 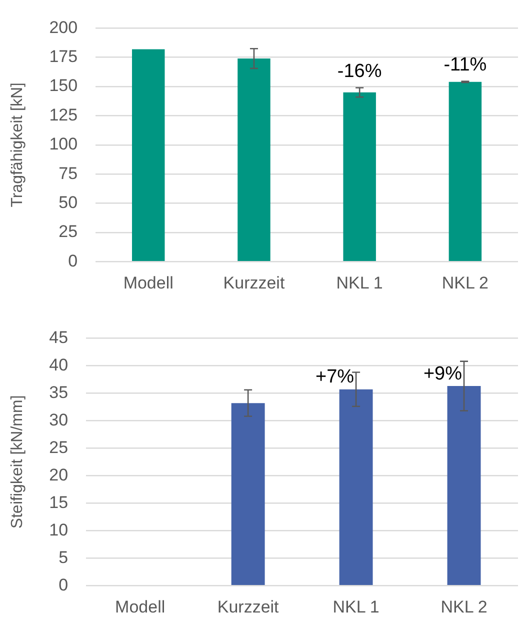 I want to click on y-tick-label: 50, so click(x=68, y=202).